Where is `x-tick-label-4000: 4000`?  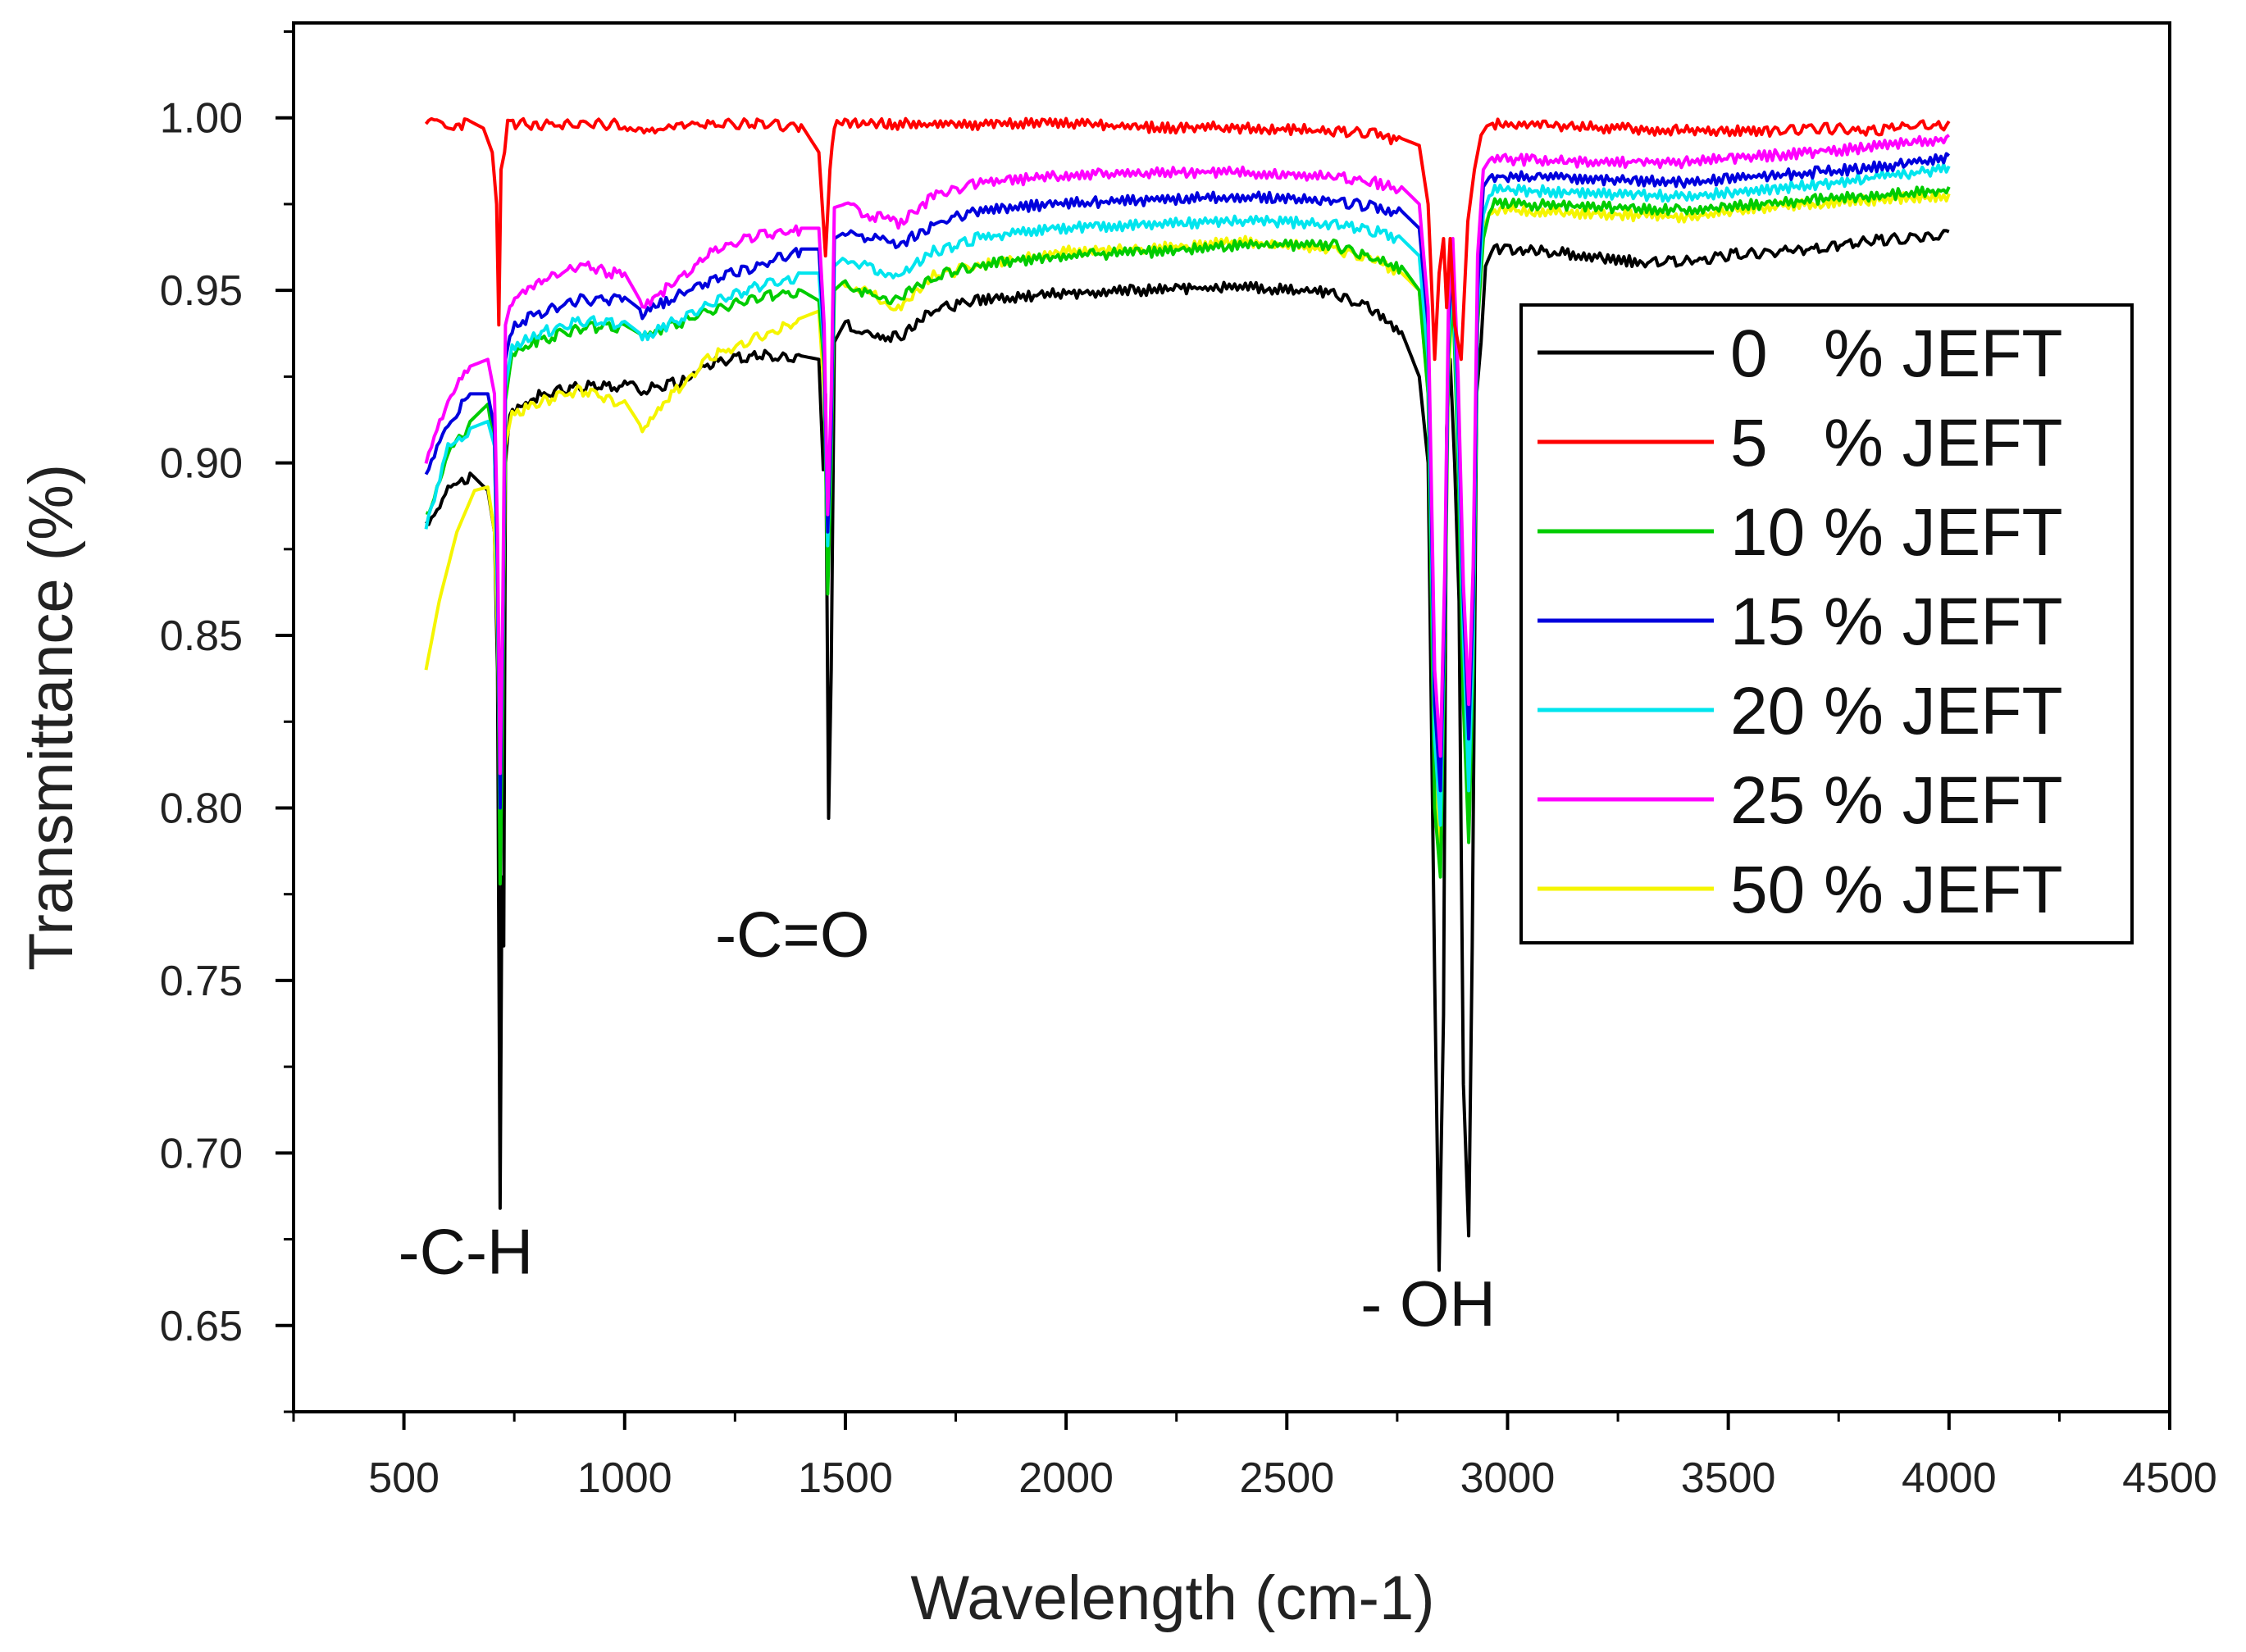
x-tick-label-4000: 4000 is located at coordinates (1949, 1478).